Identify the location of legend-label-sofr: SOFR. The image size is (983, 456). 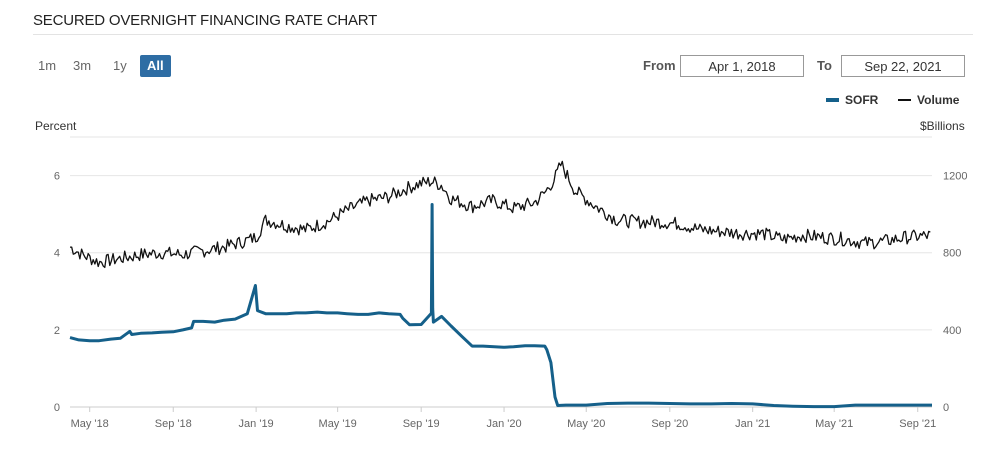
(862, 100).